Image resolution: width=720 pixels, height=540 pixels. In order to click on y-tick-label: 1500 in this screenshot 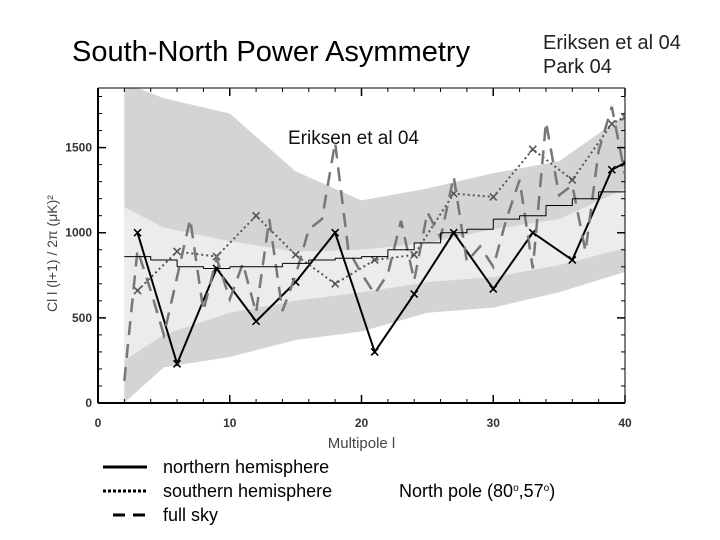, I will do `click(78, 148)`.